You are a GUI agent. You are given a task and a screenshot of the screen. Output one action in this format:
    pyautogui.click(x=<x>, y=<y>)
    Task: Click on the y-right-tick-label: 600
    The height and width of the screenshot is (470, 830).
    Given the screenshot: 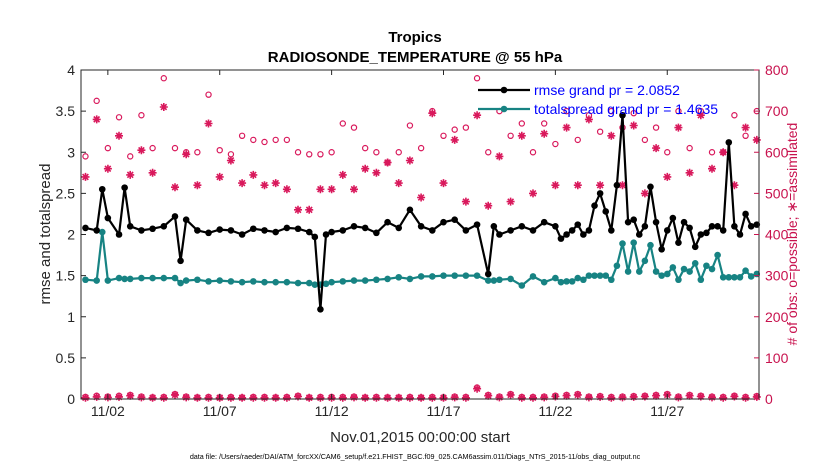 What is the action you would take?
    pyautogui.click(x=777, y=152)
    